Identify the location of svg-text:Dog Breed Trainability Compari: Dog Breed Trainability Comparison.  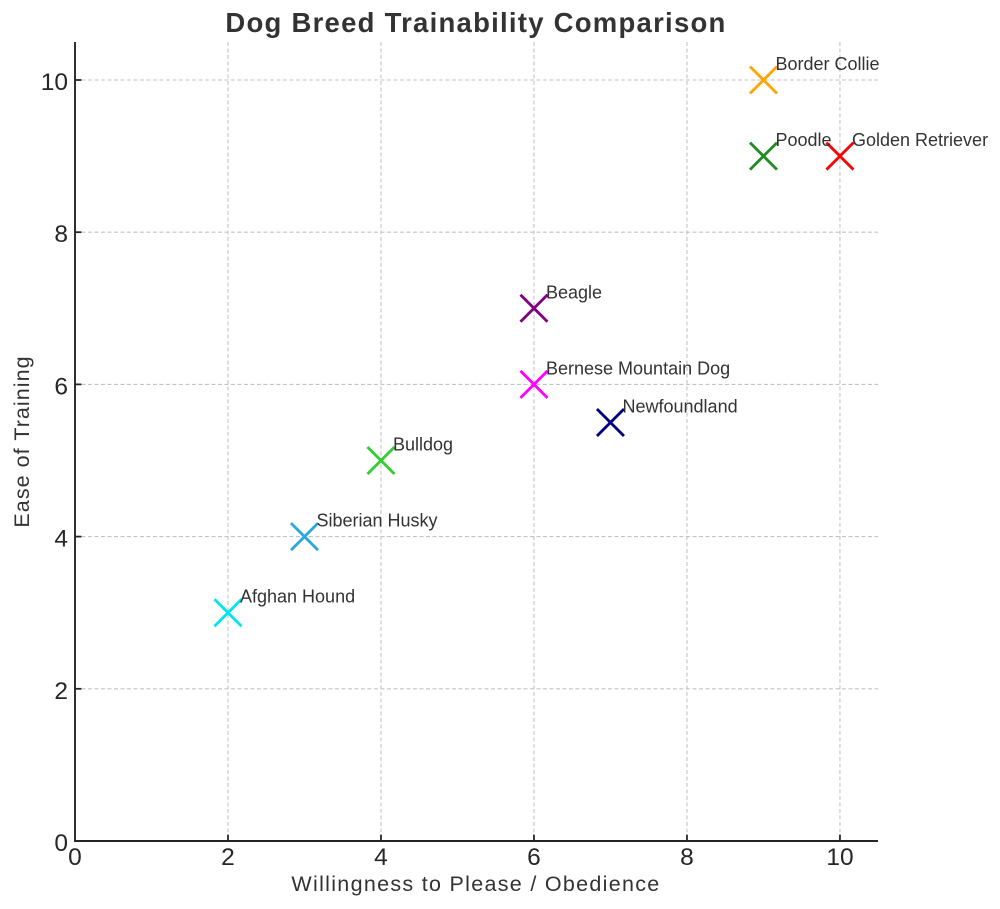
(475, 22).